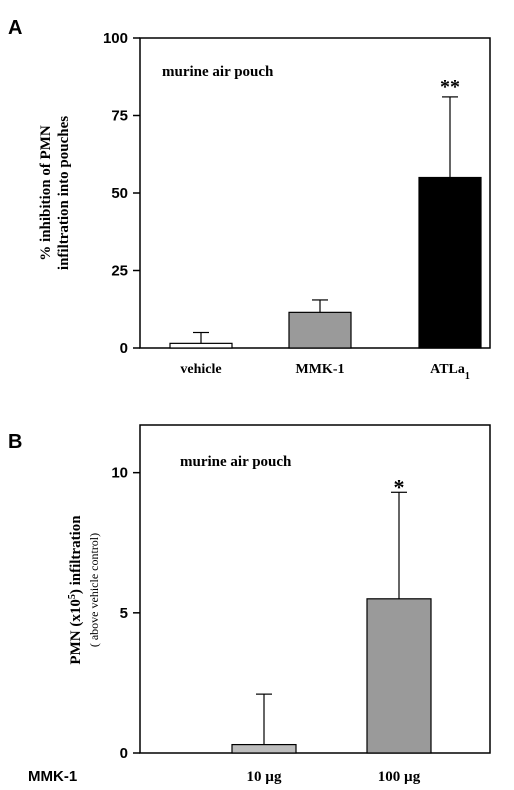 Image resolution: width=514 pixels, height=790 pixels. Describe the element at coordinates (94, 590) in the screenshot. I see `panel-b-ylabel-sub: ( above vehicle control)` at that location.